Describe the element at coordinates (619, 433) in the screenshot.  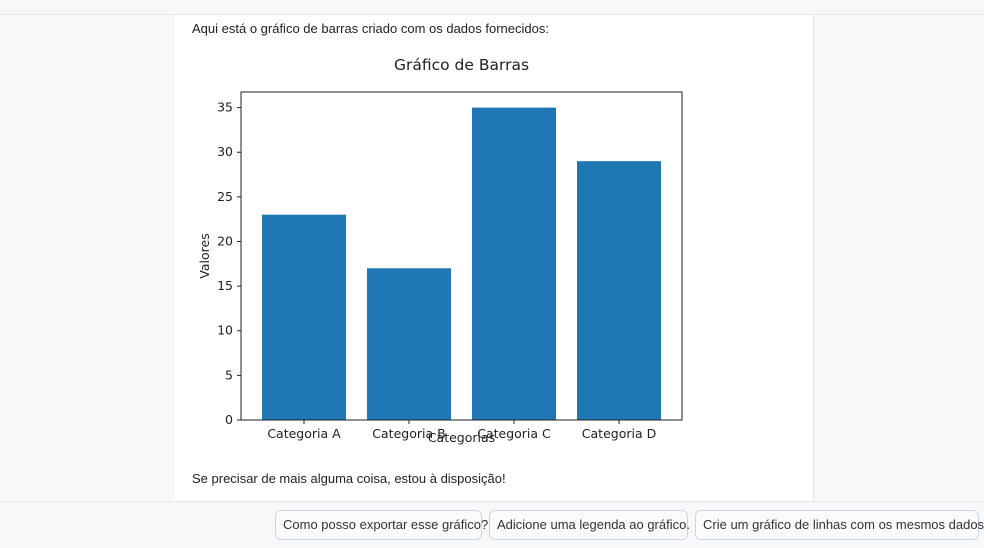
I see `x-tick-label: Categoria D` at that location.